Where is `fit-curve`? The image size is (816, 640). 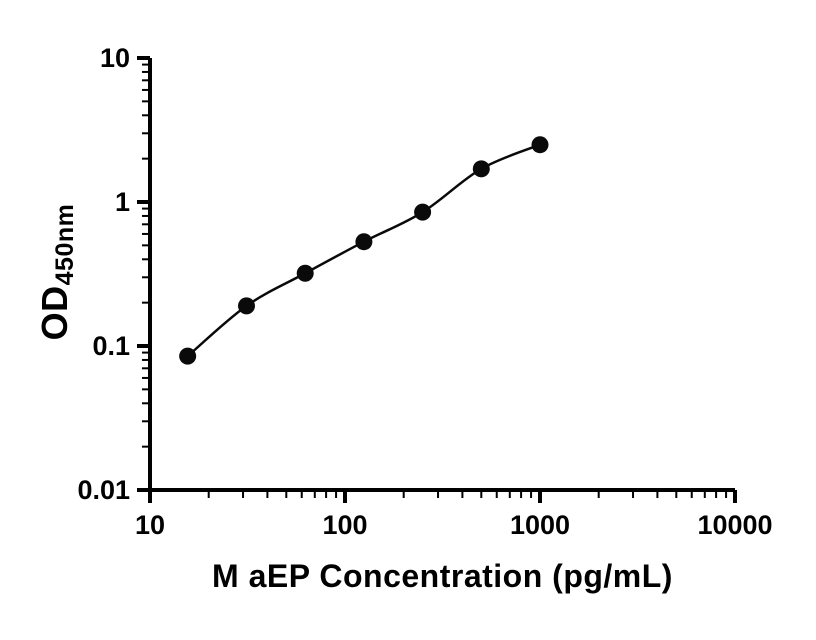 fit-curve is located at coordinates (364, 250).